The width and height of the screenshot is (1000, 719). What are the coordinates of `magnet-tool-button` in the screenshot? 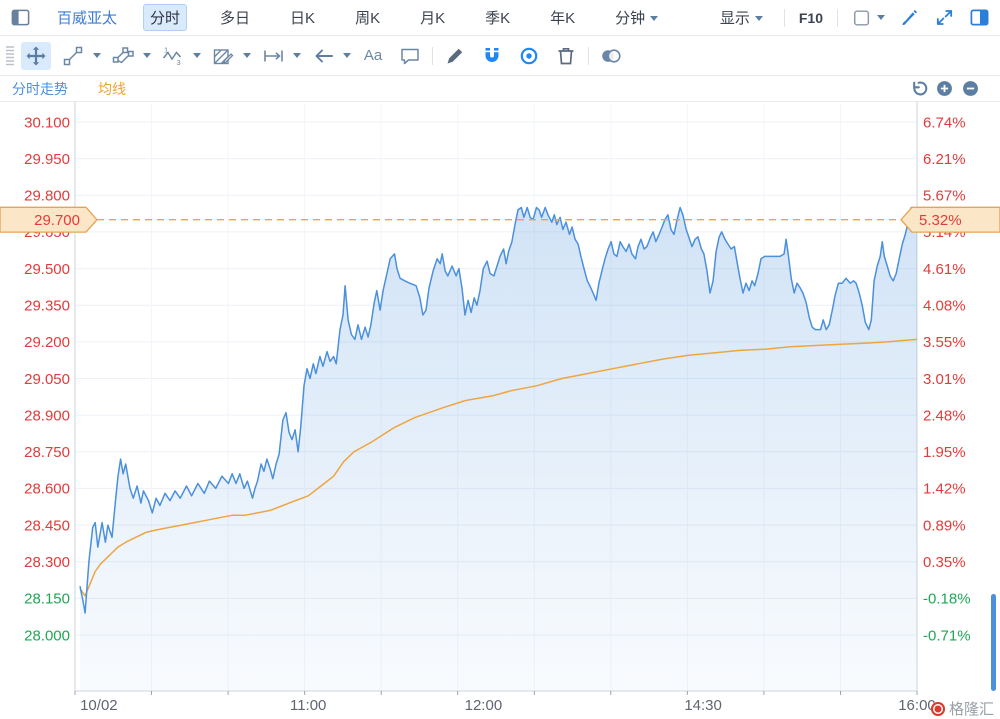 It's located at (492, 56).